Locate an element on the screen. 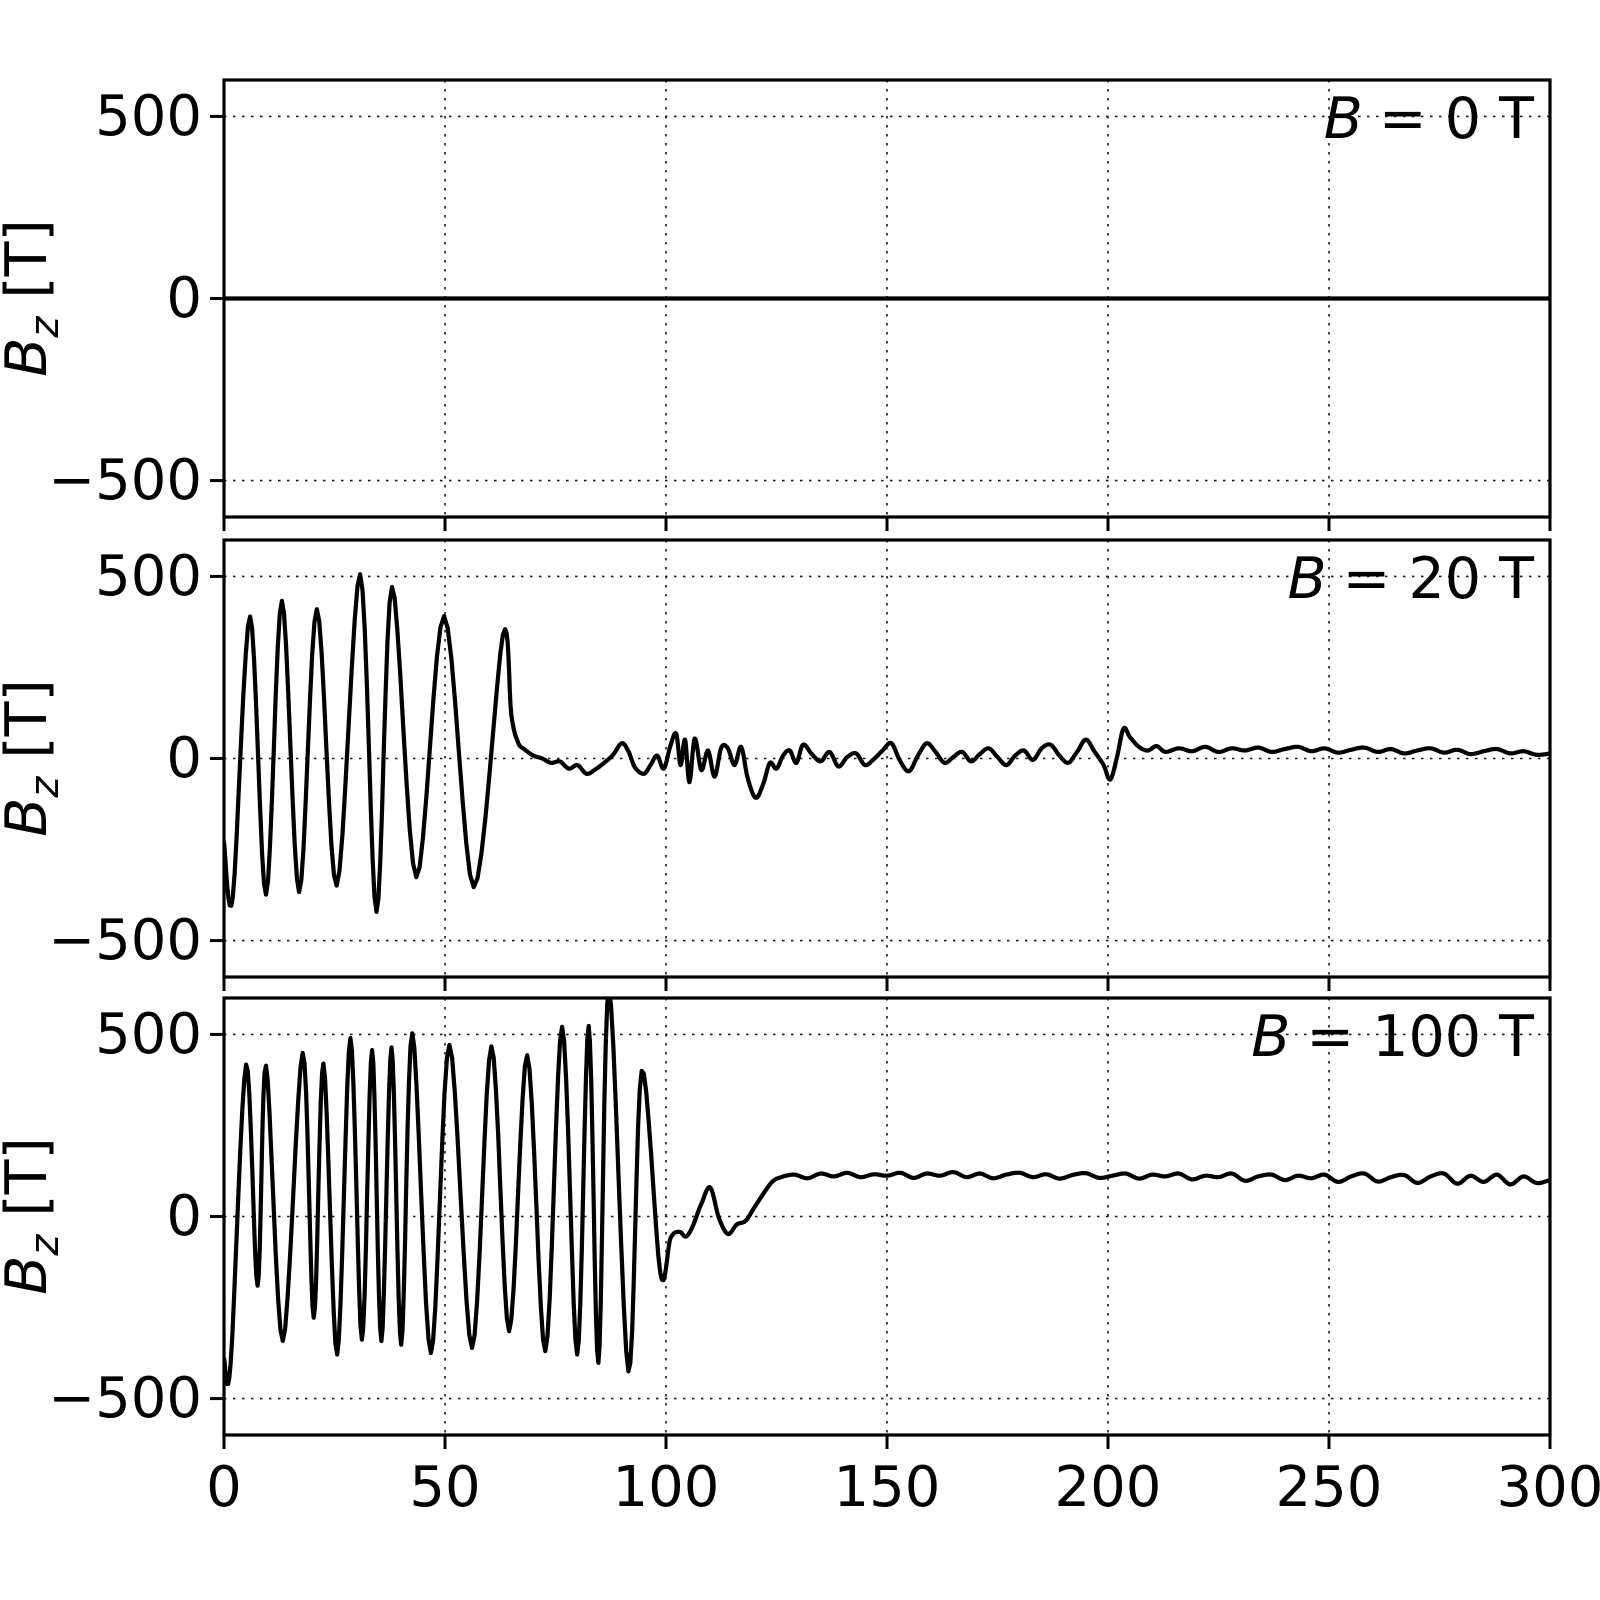 This screenshot has width=1600, height=1600. x-axis-tick-label: 200 is located at coordinates (1108, 1487).